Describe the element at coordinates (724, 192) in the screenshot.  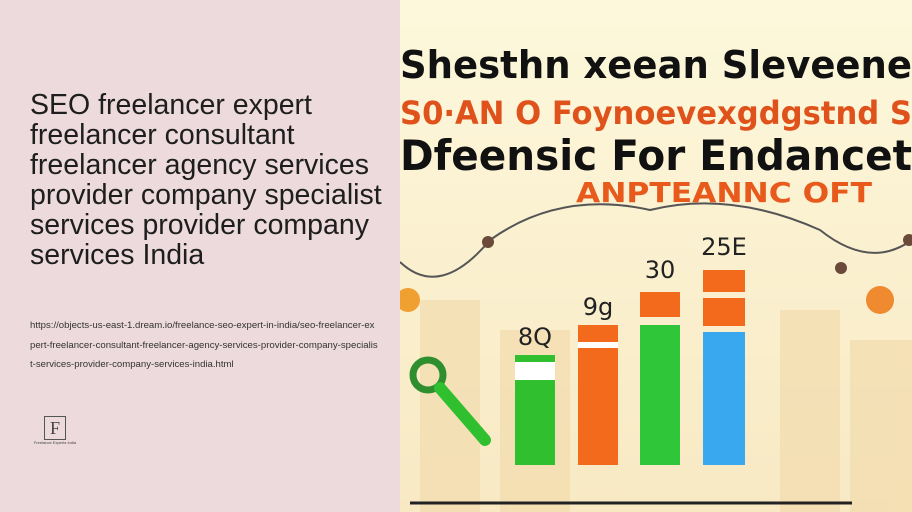
I see `image-text: ANPTEANNC OFT` at that location.